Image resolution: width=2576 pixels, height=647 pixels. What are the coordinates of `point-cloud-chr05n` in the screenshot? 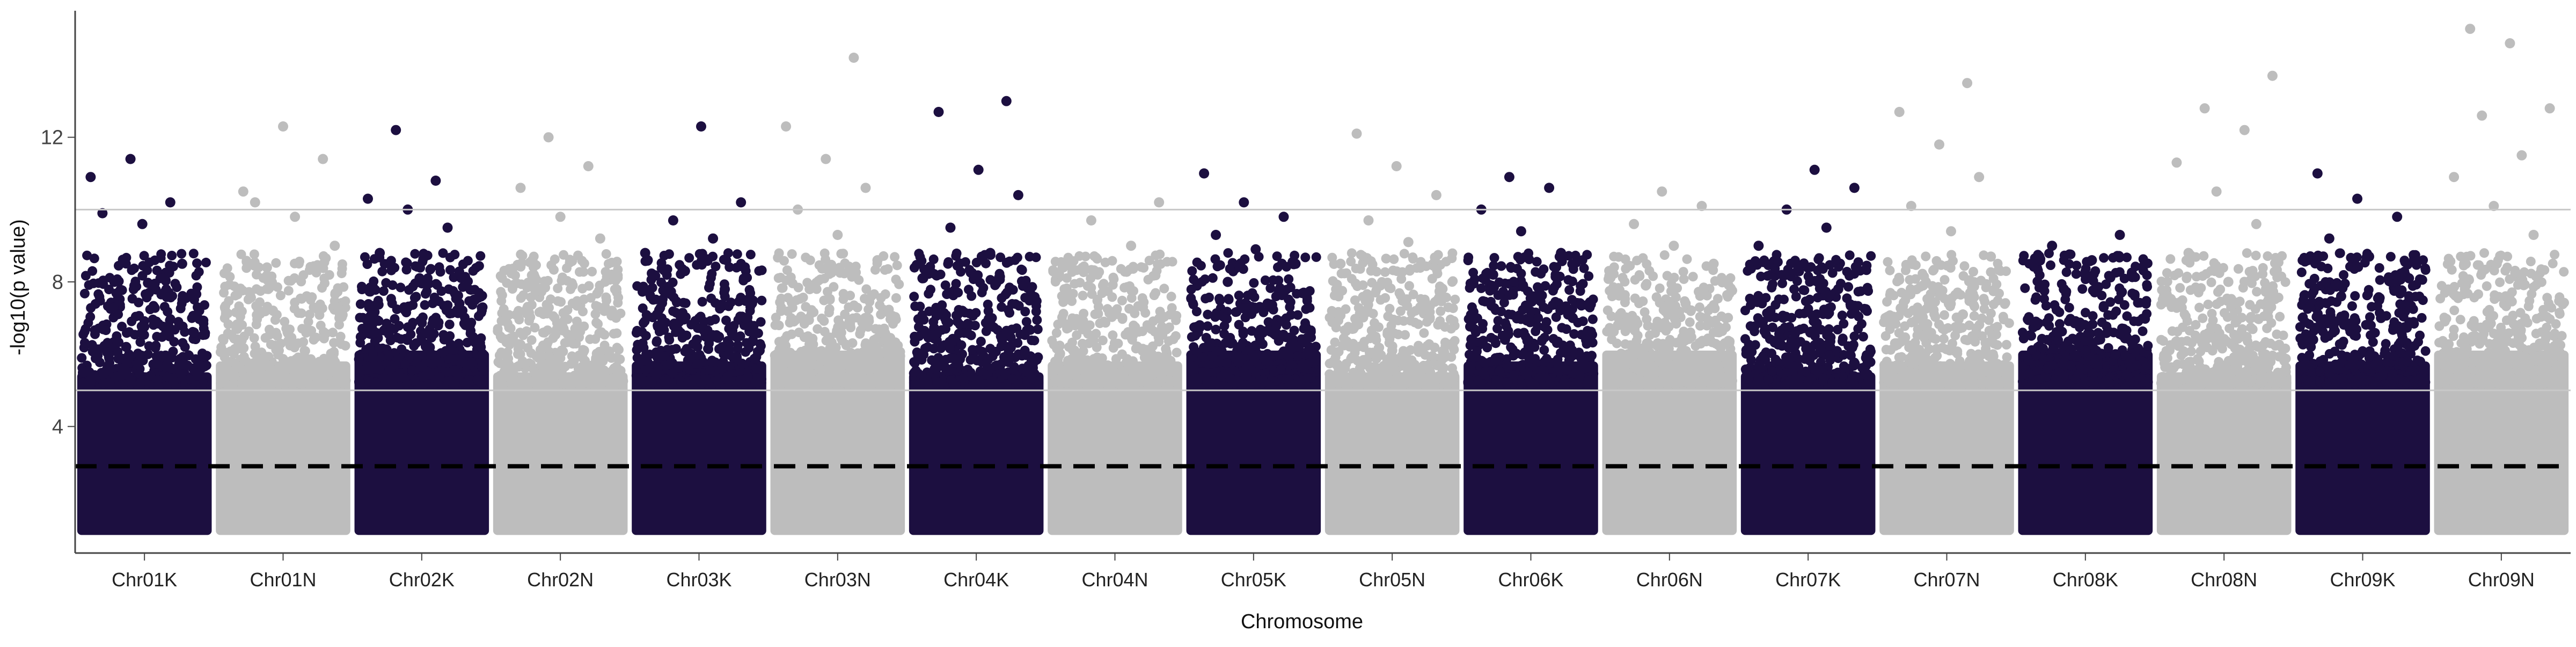 It's located at (1392, 318).